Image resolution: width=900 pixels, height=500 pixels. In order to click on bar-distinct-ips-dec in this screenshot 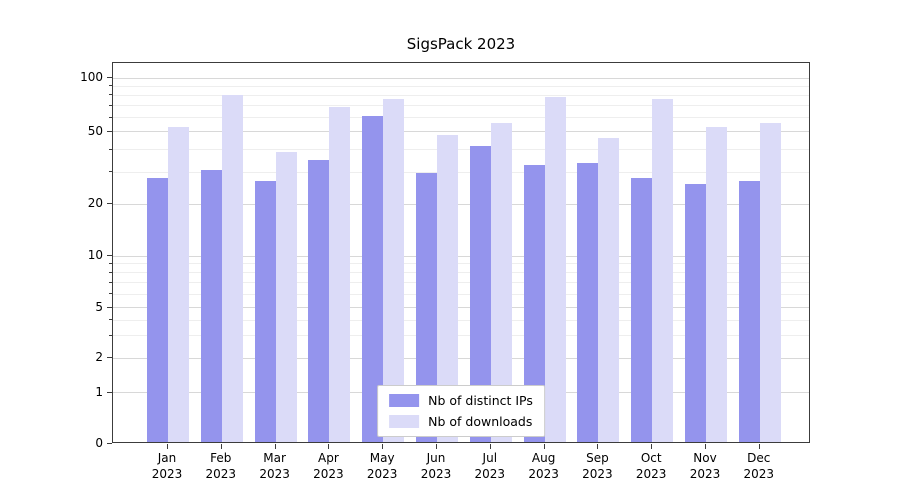, I will do `click(749, 311)`.